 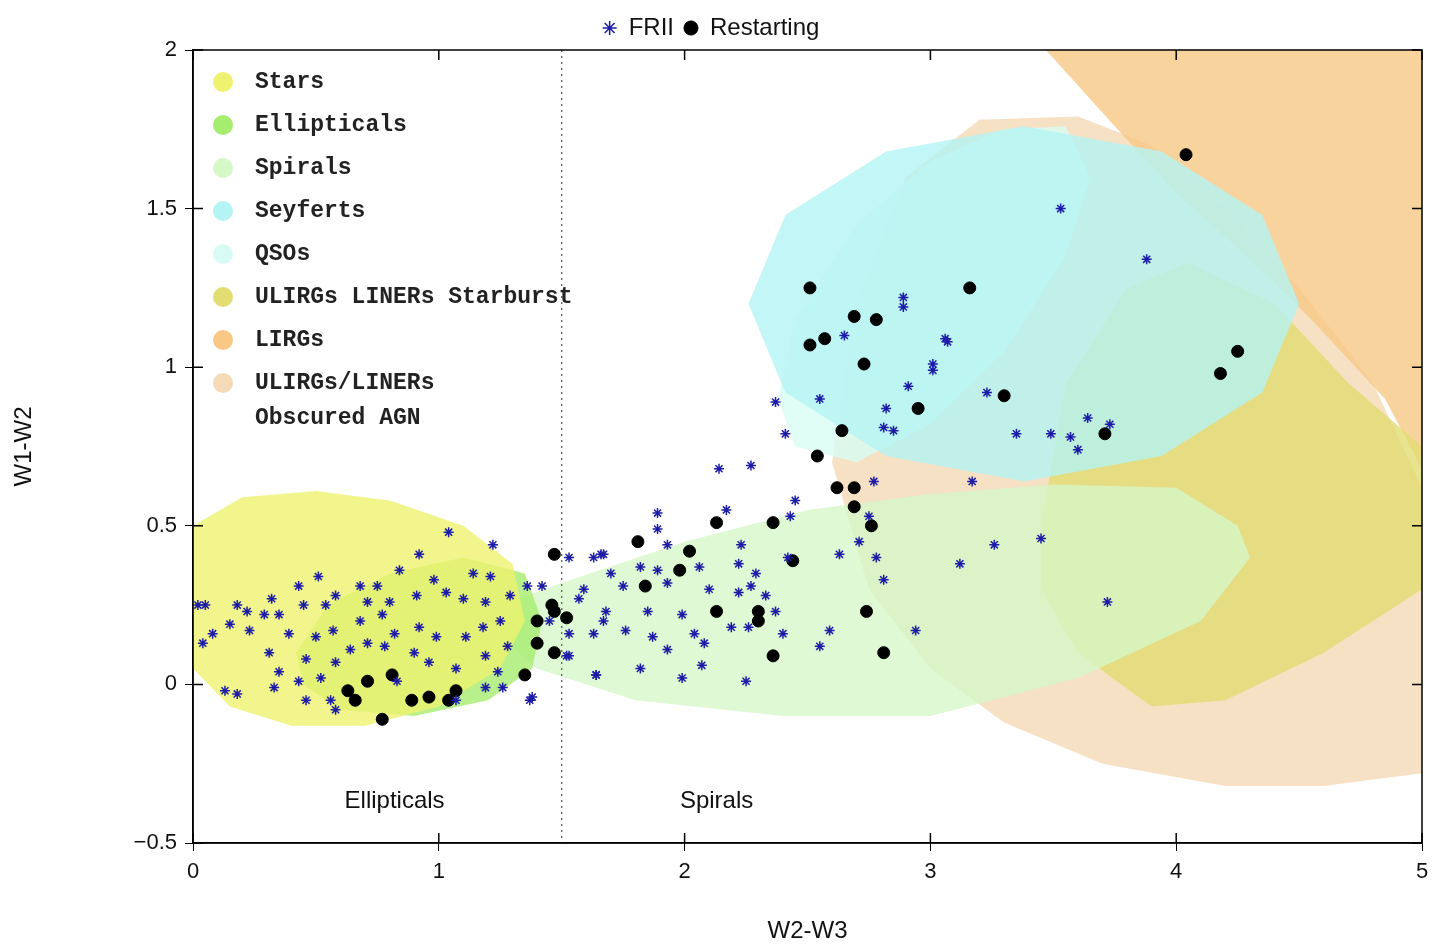 What do you see at coordinates (1422, 871) in the screenshot?
I see `x-tick-label: 5` at bounding box center [1422, 871].